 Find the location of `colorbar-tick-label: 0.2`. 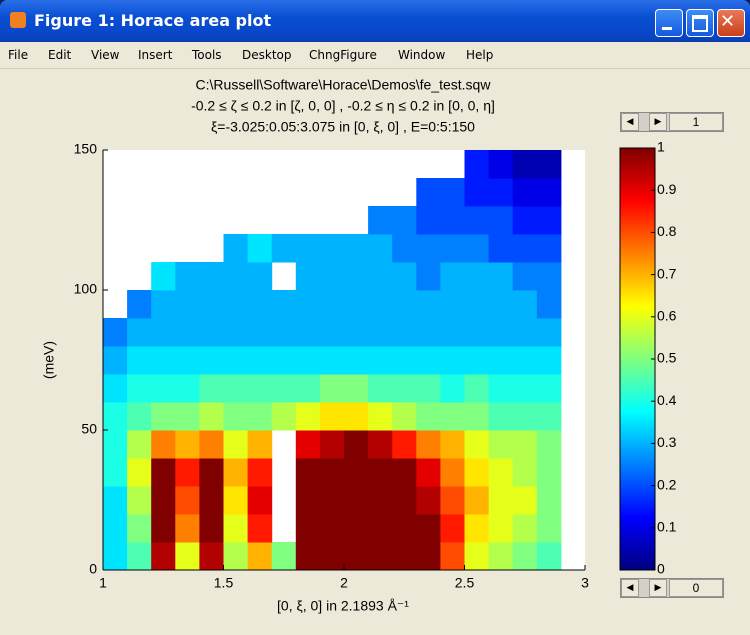

colorbar-tick-label: 0.2 is located at coordinates (667, 484).